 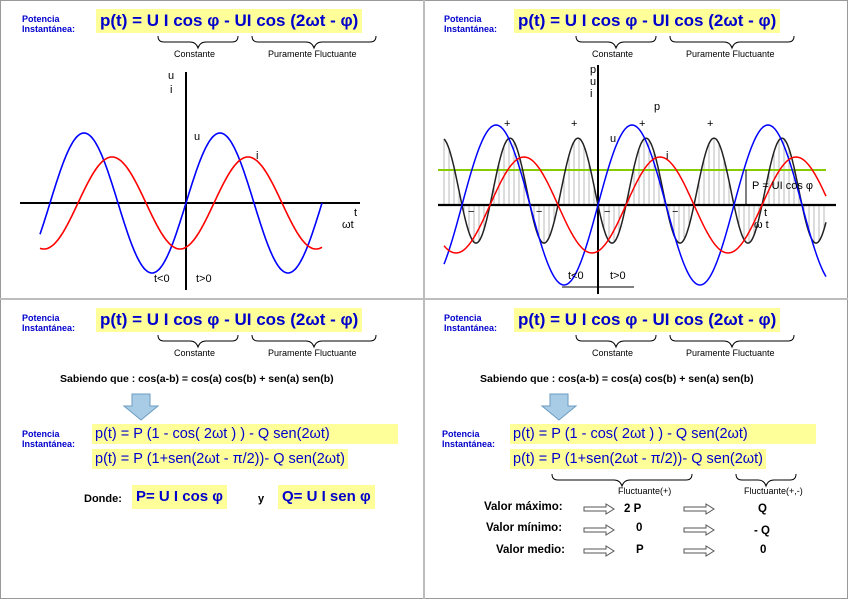 I want to click on P-definition: P= U I cos φ, so click(x=180, y=497).